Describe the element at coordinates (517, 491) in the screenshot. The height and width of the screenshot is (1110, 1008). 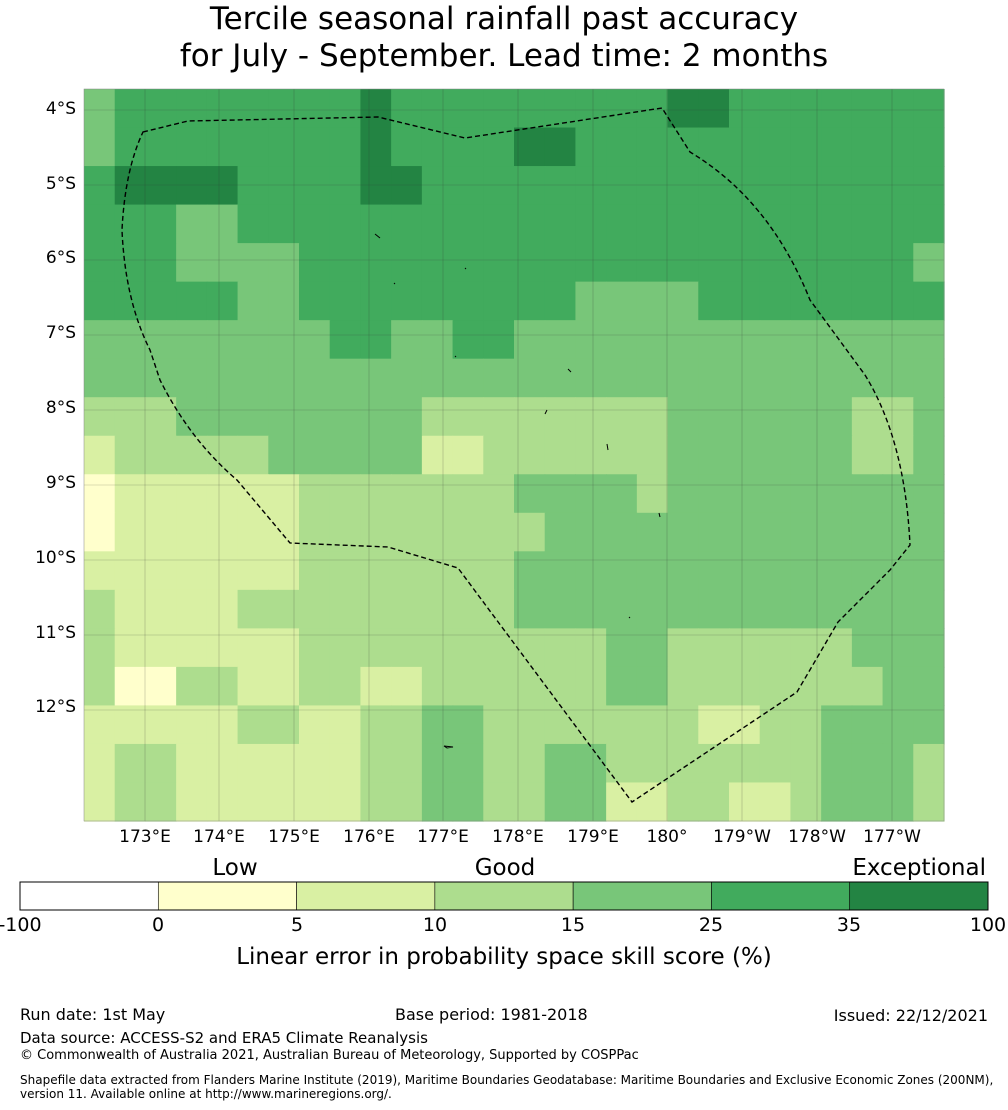
I see `islands` at that location.